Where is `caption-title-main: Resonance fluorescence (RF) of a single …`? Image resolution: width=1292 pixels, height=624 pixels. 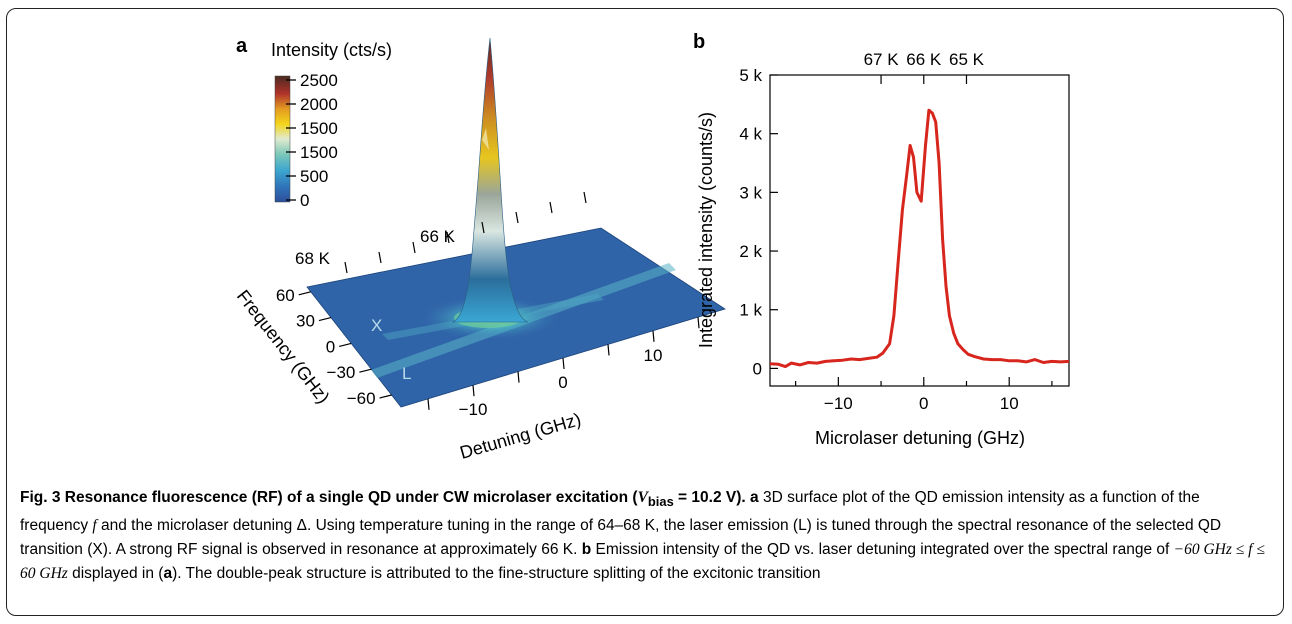
caption-title-main: Resonance fluorescence (RF) of a single … is located at coordinates (351, 497).